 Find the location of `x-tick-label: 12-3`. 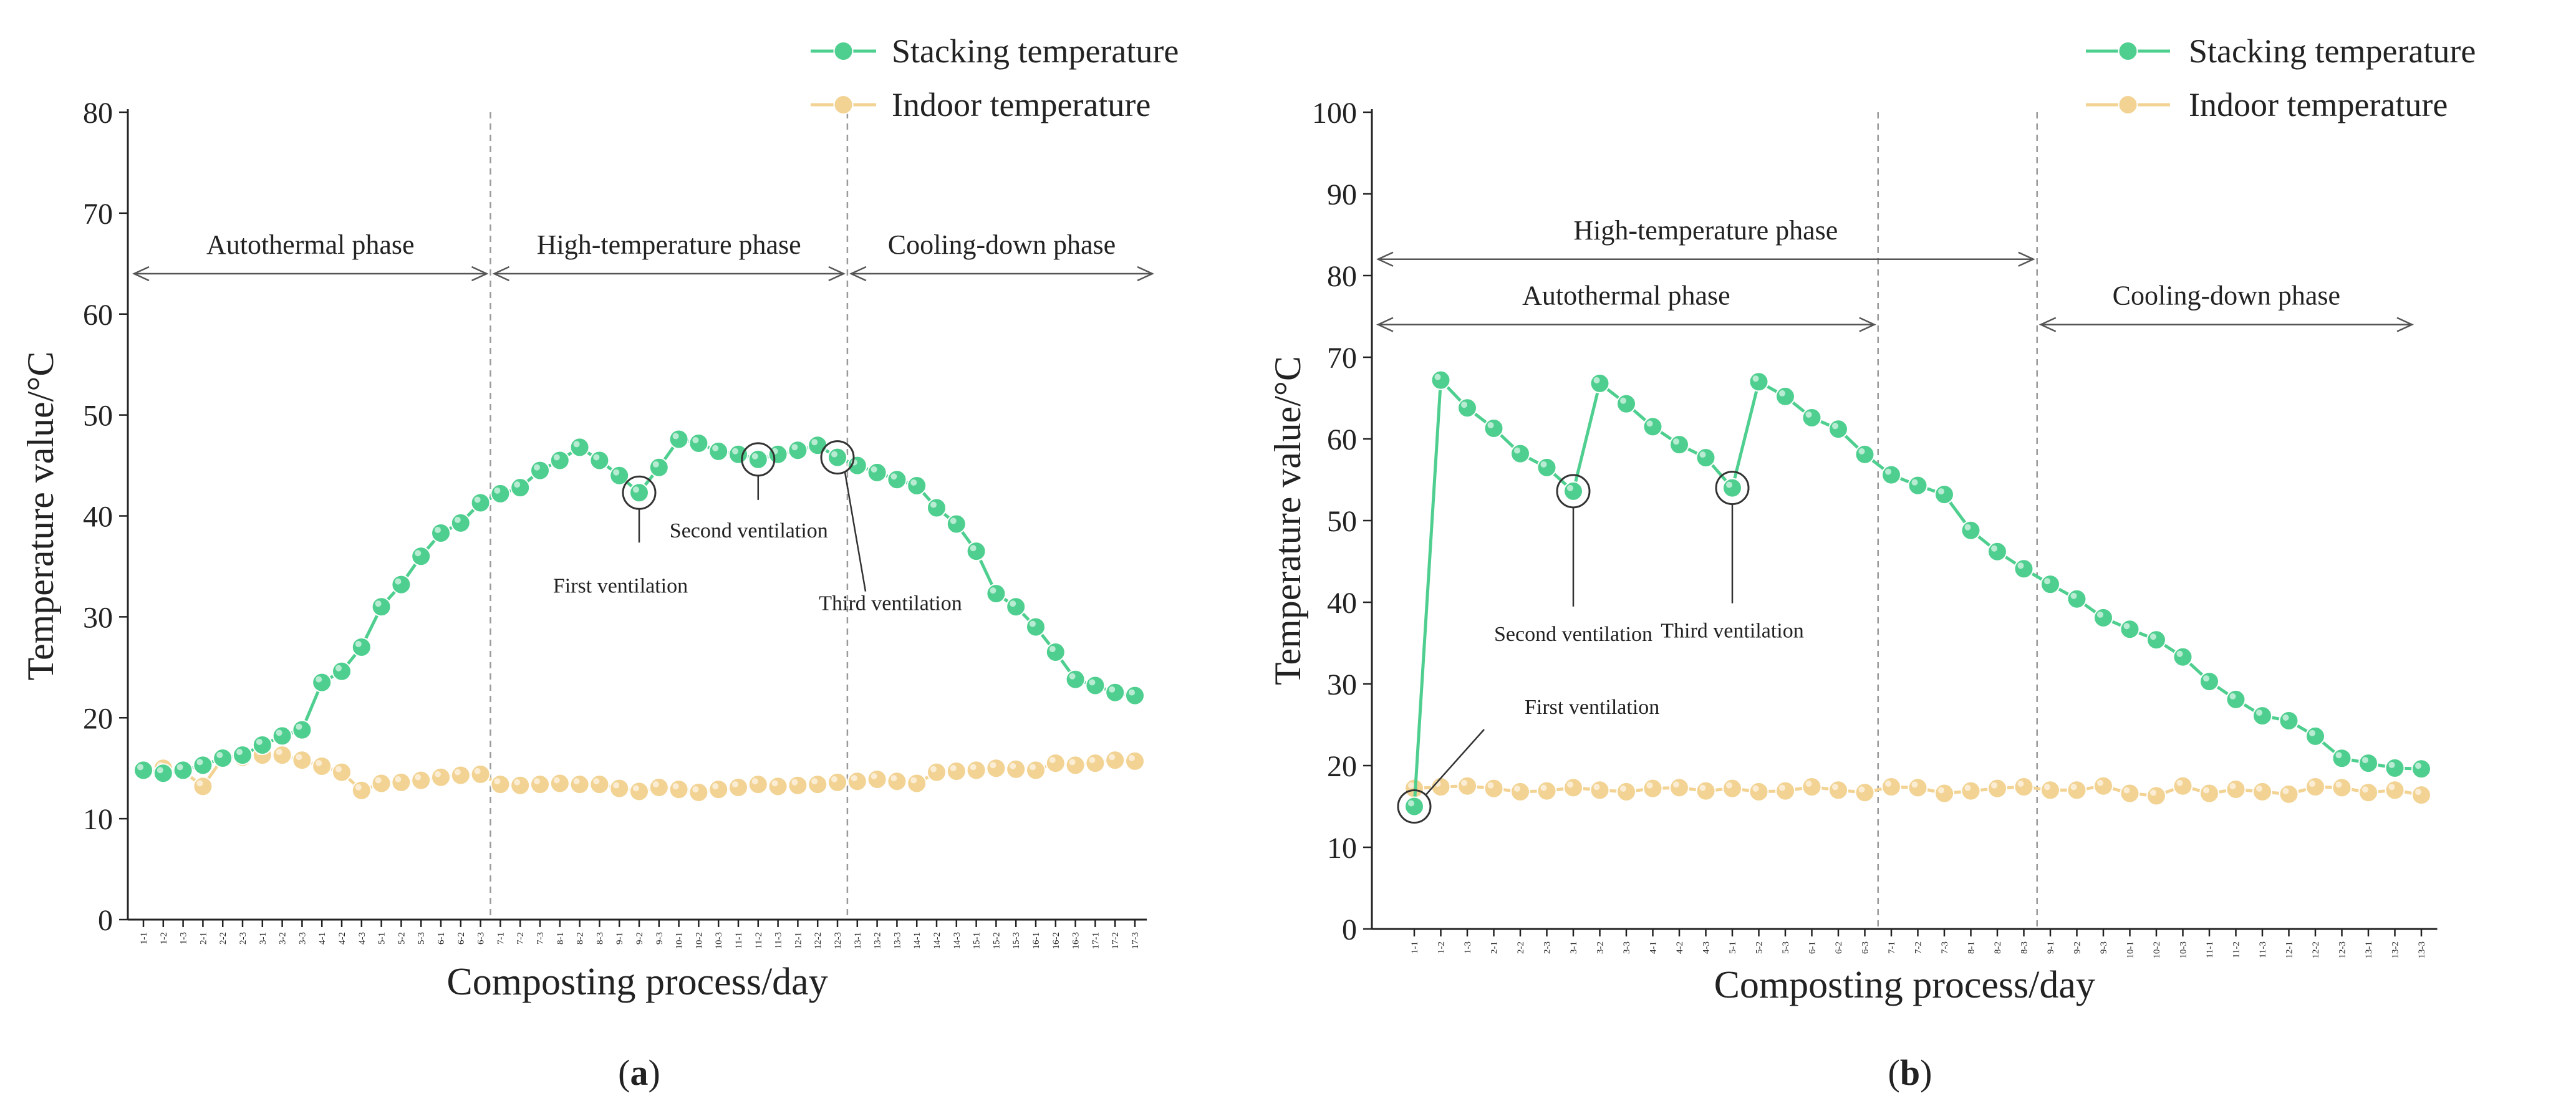

x-tick-label: 12-3 is located at coordinates (2343, 950).